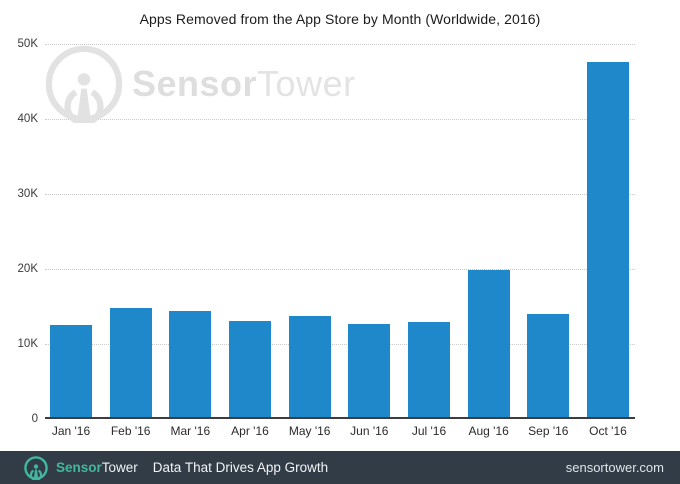 The image size is (680, 484). I want to click on x-axis-label-jun-16: Jun '16, so click(369, 431).